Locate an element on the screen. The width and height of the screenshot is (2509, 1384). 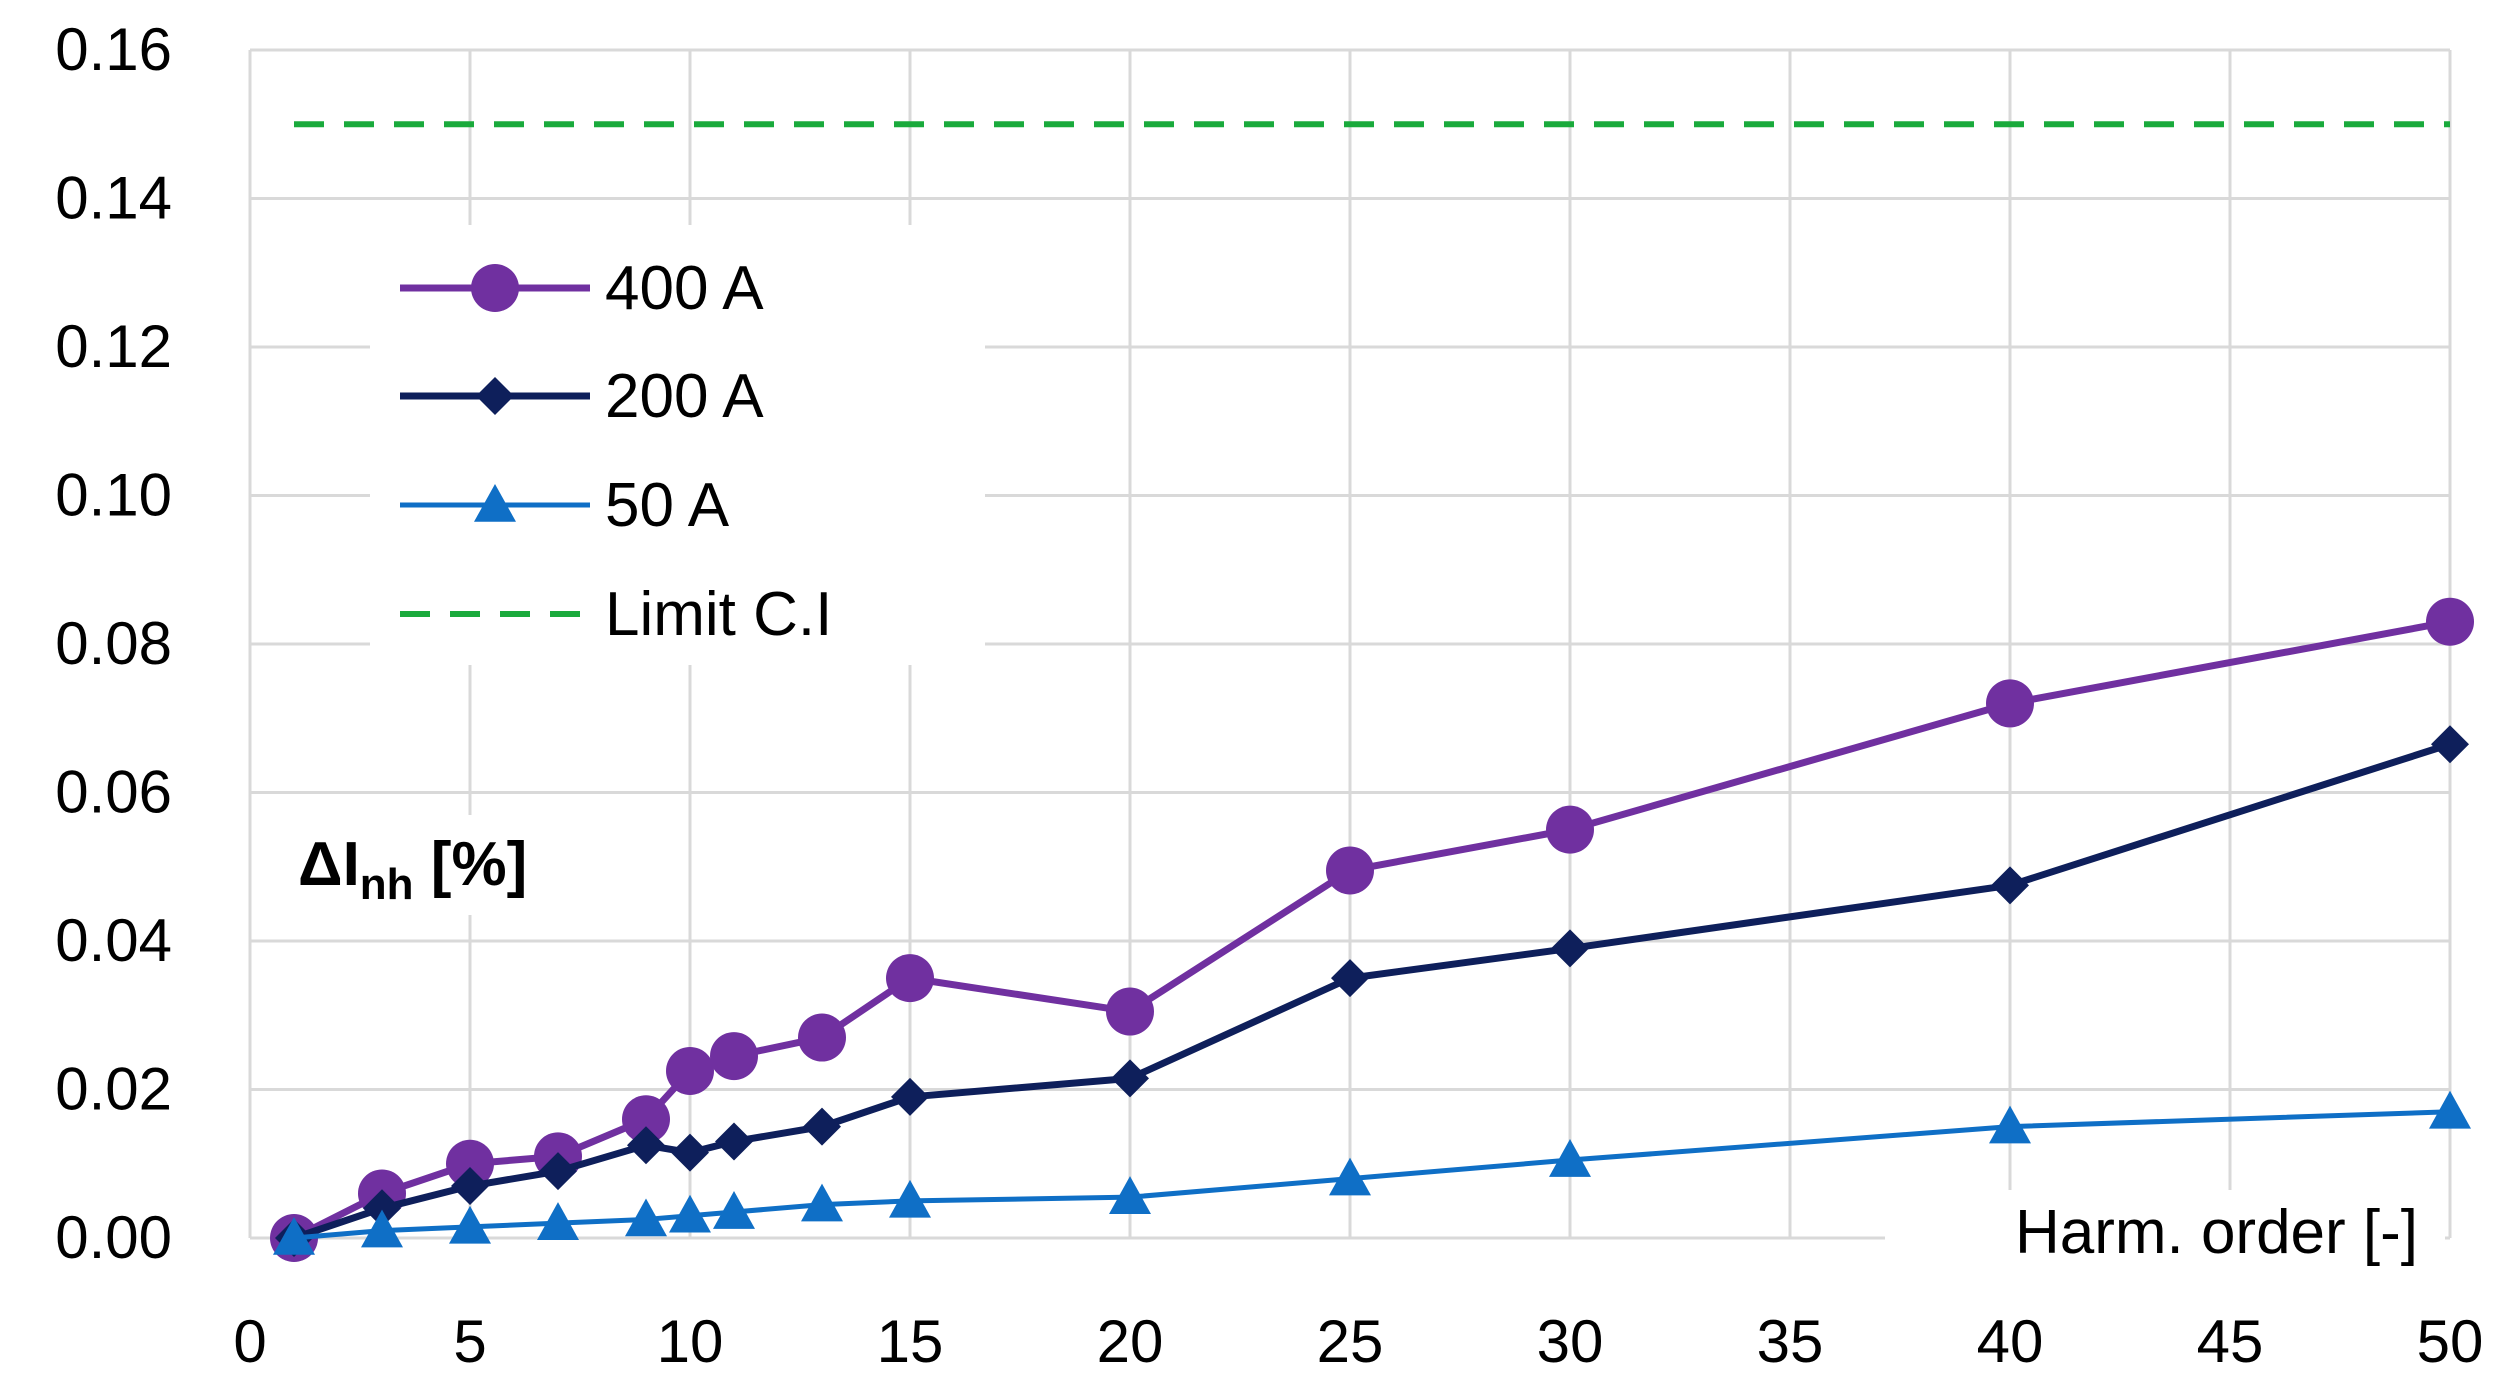
x-axis-label: Harm. order [-] is located at coordinates (2165, 1230).